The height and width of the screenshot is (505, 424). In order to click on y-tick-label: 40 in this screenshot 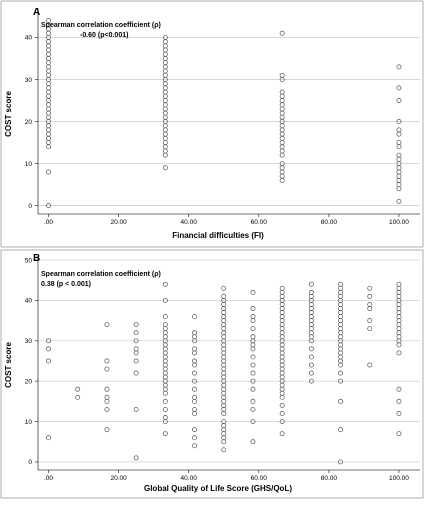, I will do `click(29, 38)`.